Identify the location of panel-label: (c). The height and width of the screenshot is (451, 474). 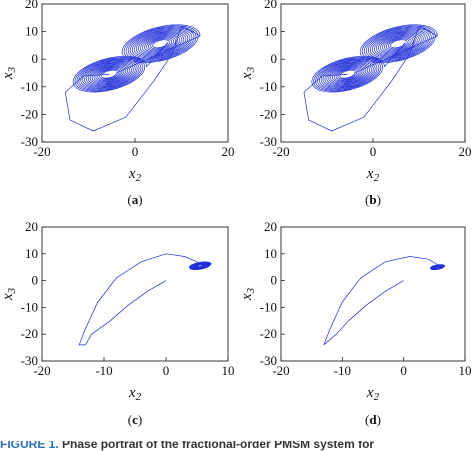
(135, 419).